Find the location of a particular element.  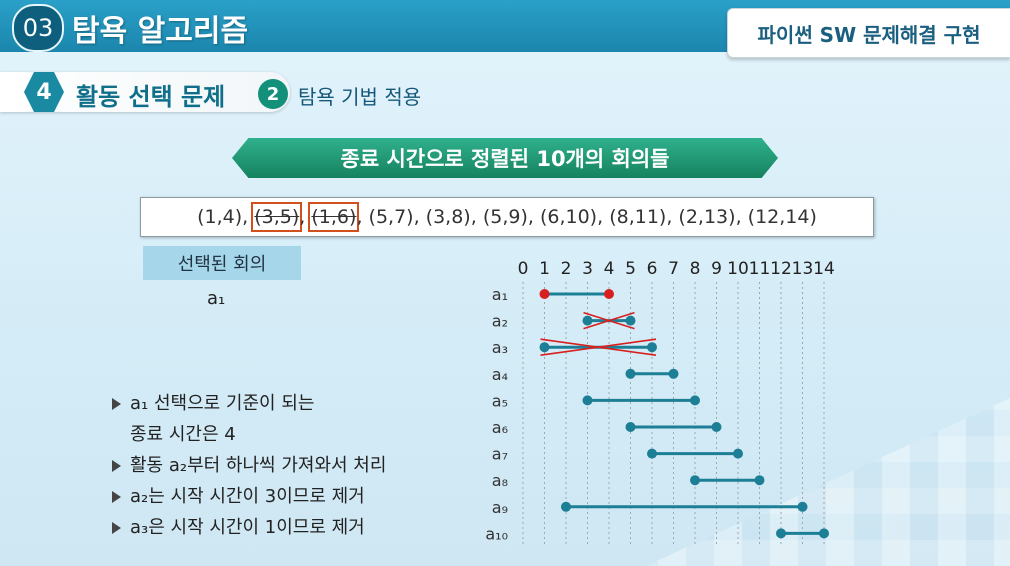

activity-label: a₁₀ is located at coordinates (496, 533).